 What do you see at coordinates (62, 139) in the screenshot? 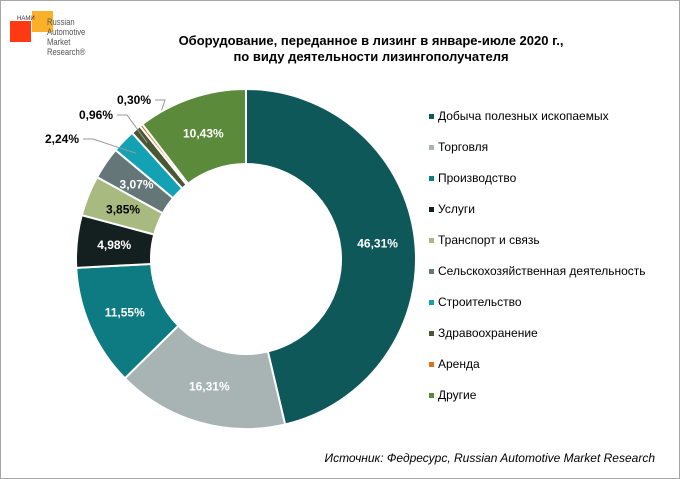
I see `data-label: 2,24%` at bounding box center [62, 139].